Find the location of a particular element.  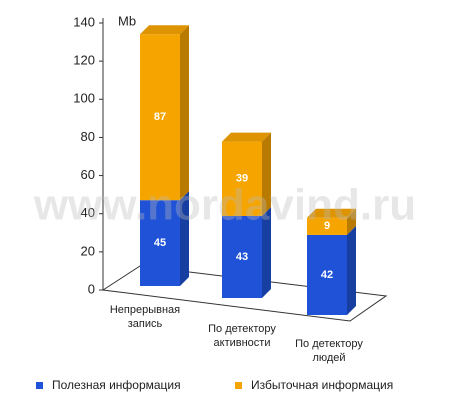

value-label: 87 is located at coordinates (160, 117).